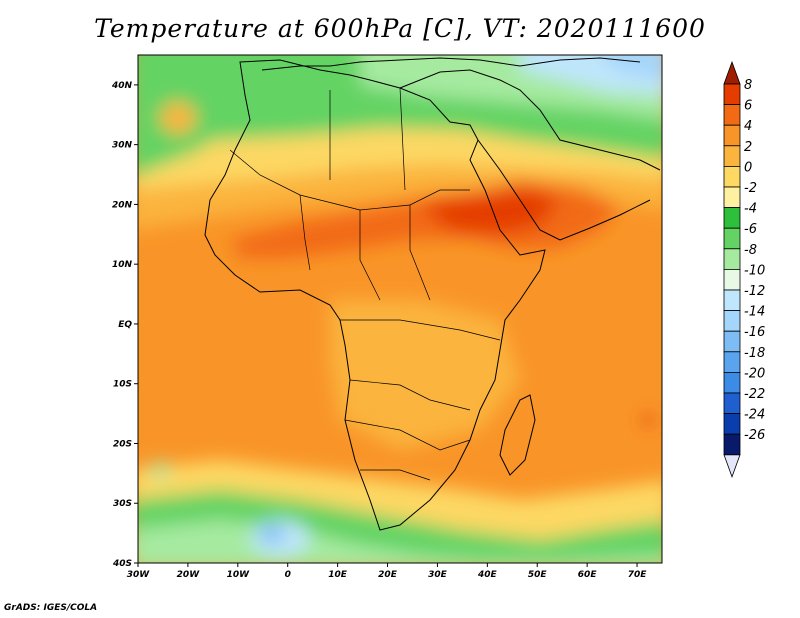 The image size is (800, 618). Describe the element at coordinates (538, 575) in the screenshot. I see `lon-tick-label: 50E` at that location.